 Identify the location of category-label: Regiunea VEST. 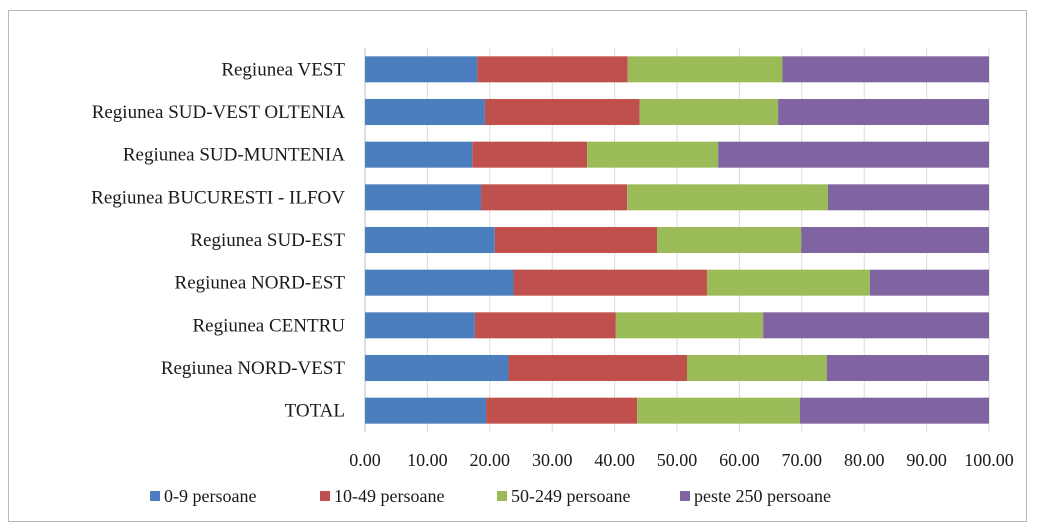
(283, 69).